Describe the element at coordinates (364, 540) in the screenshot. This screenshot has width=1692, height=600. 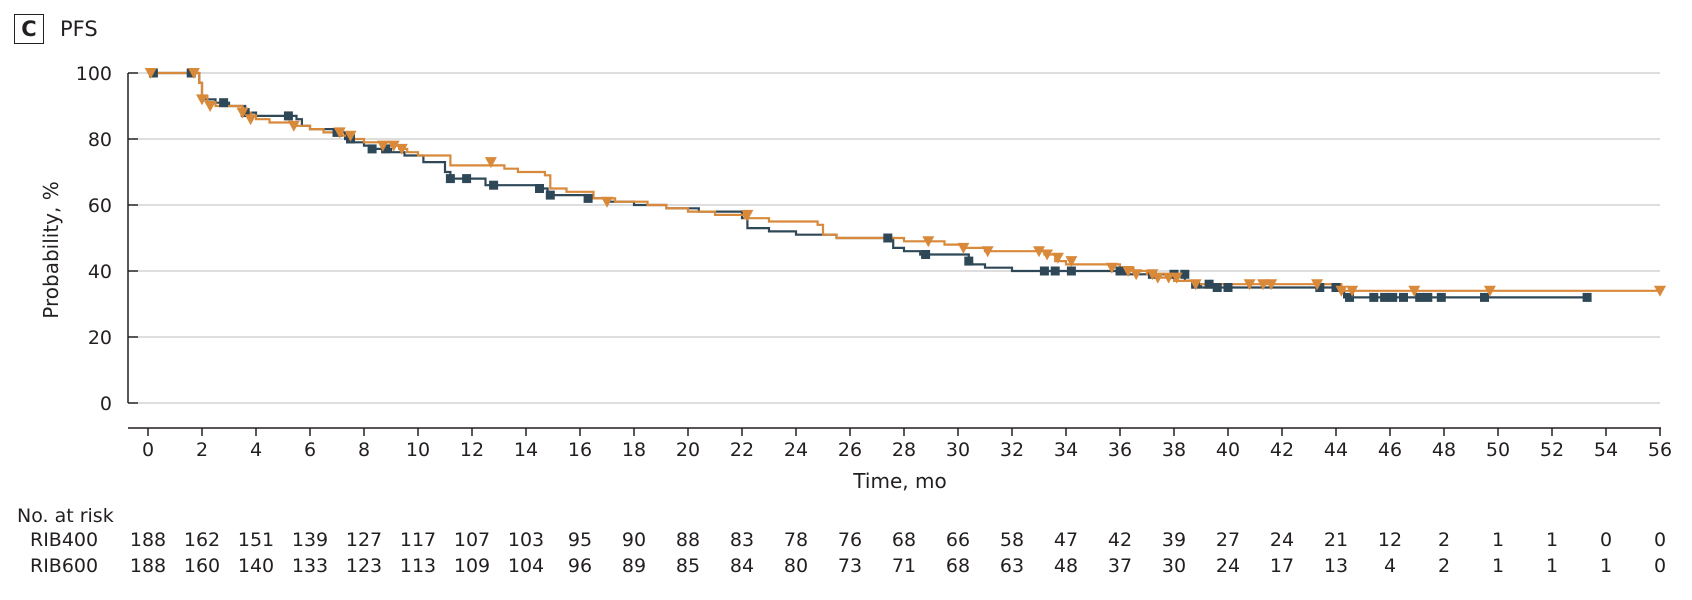
I see `risk-count: 127` at that location.